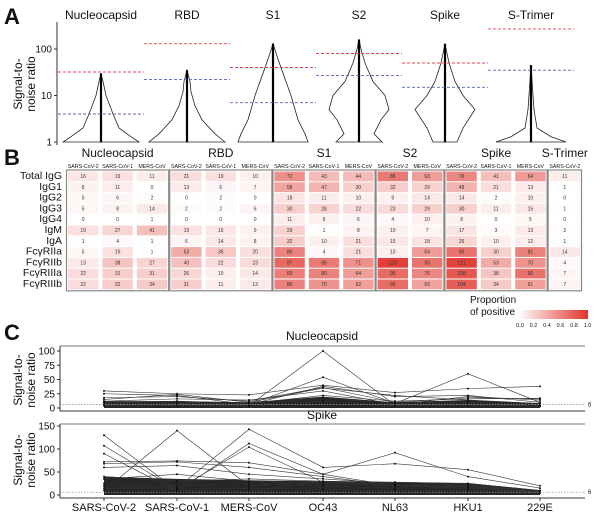  What do you see at coordinates (50, 366) in the screenshot?
I see `y-tick-label: 75` at bounding box center [50, 366].